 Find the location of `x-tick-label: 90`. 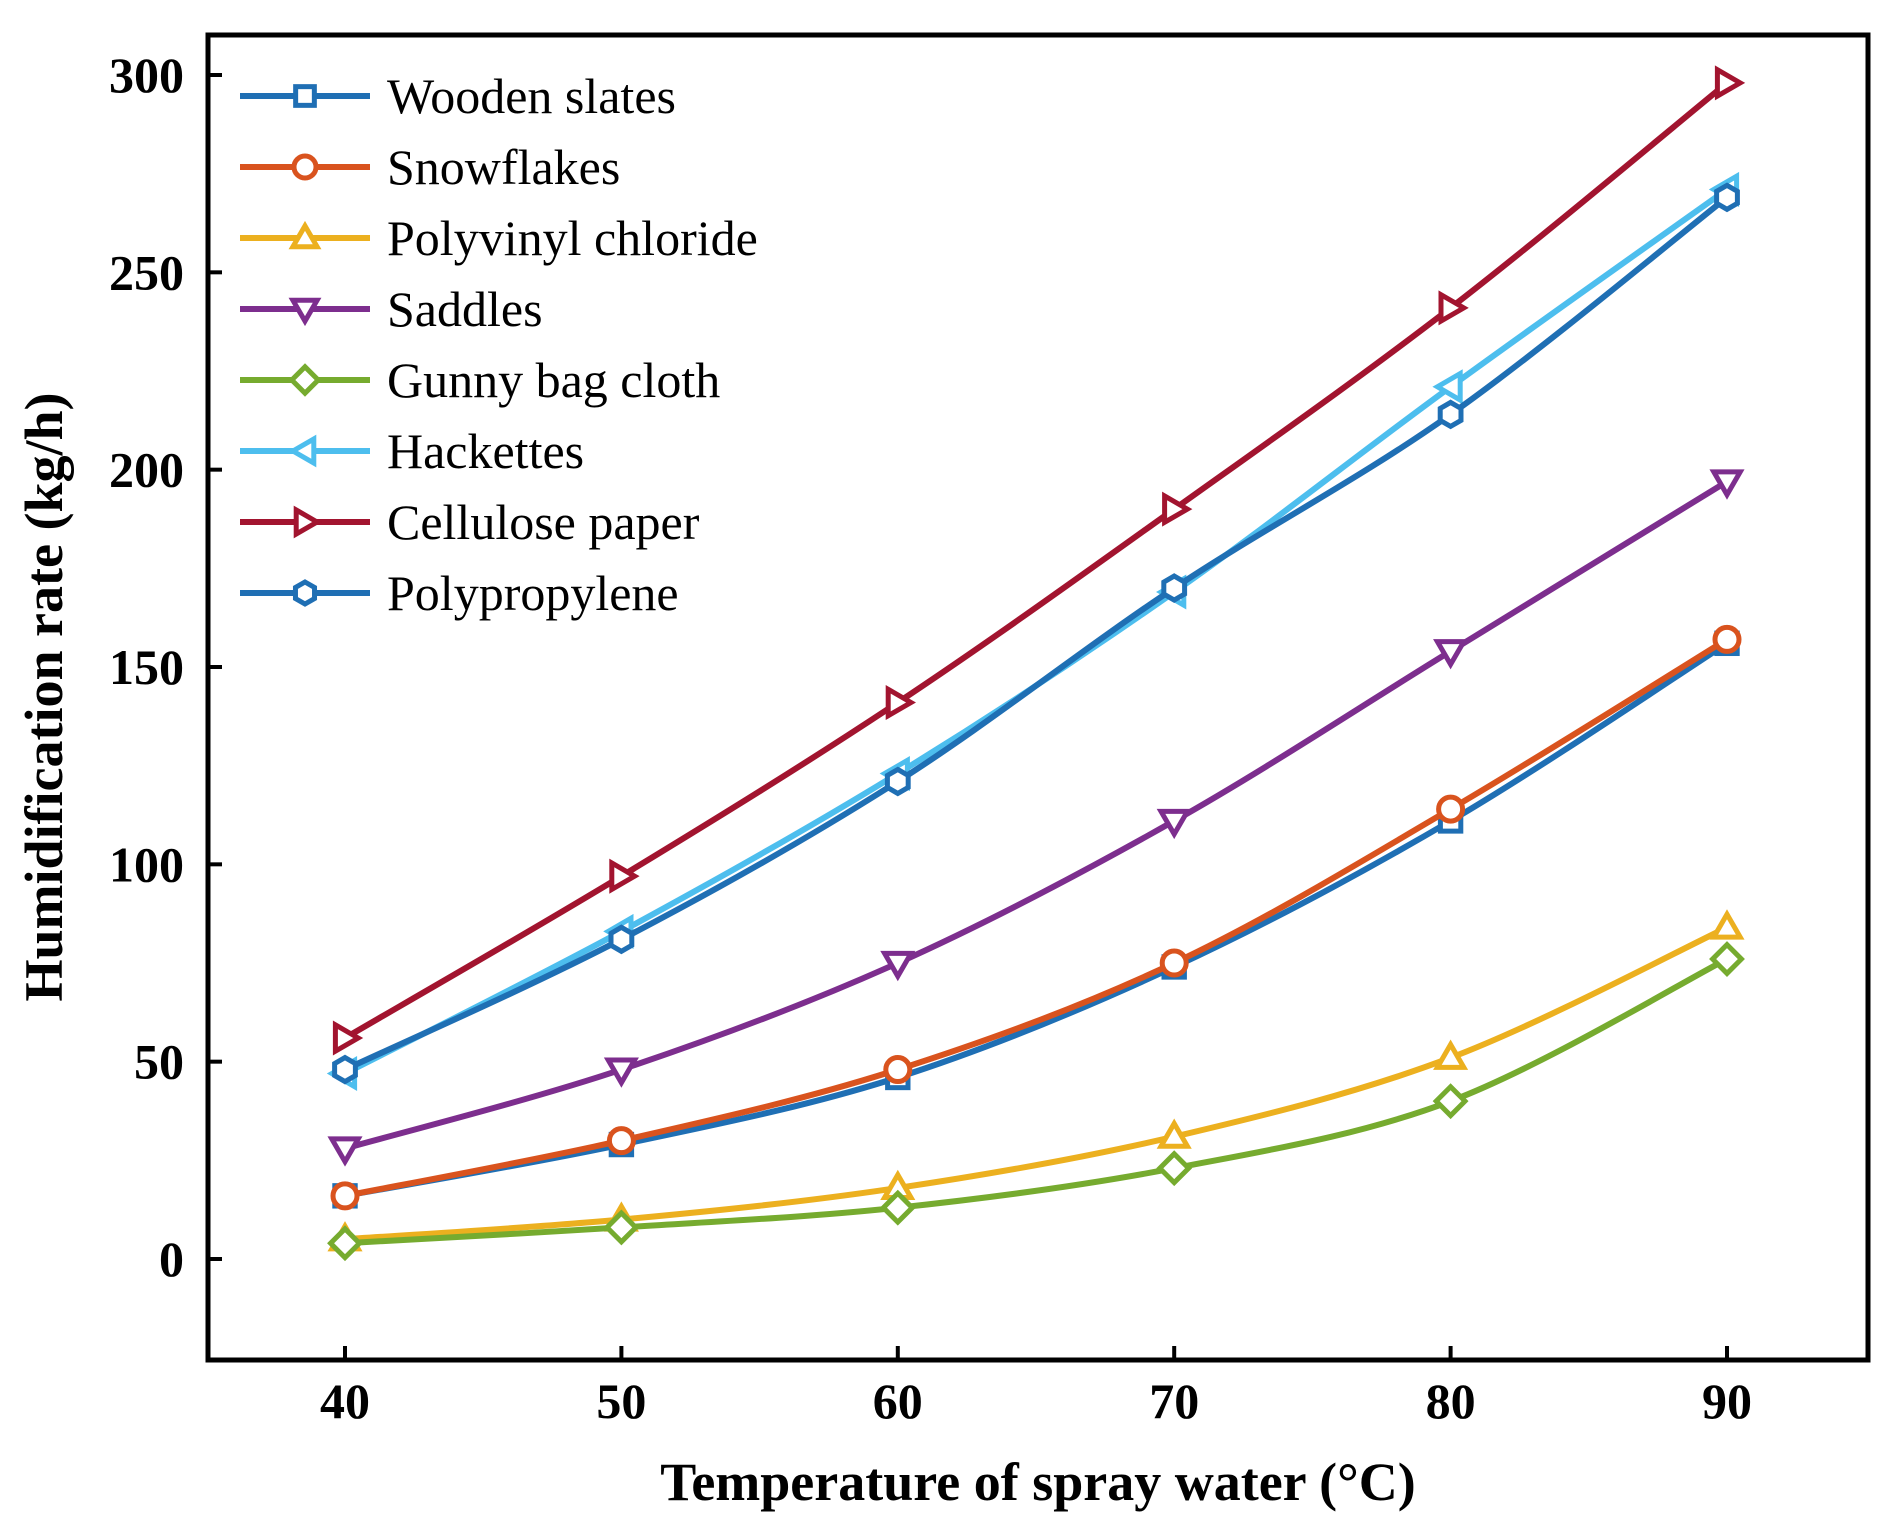

x-tick-label: 90 is located at coordinates (1727, 1401).